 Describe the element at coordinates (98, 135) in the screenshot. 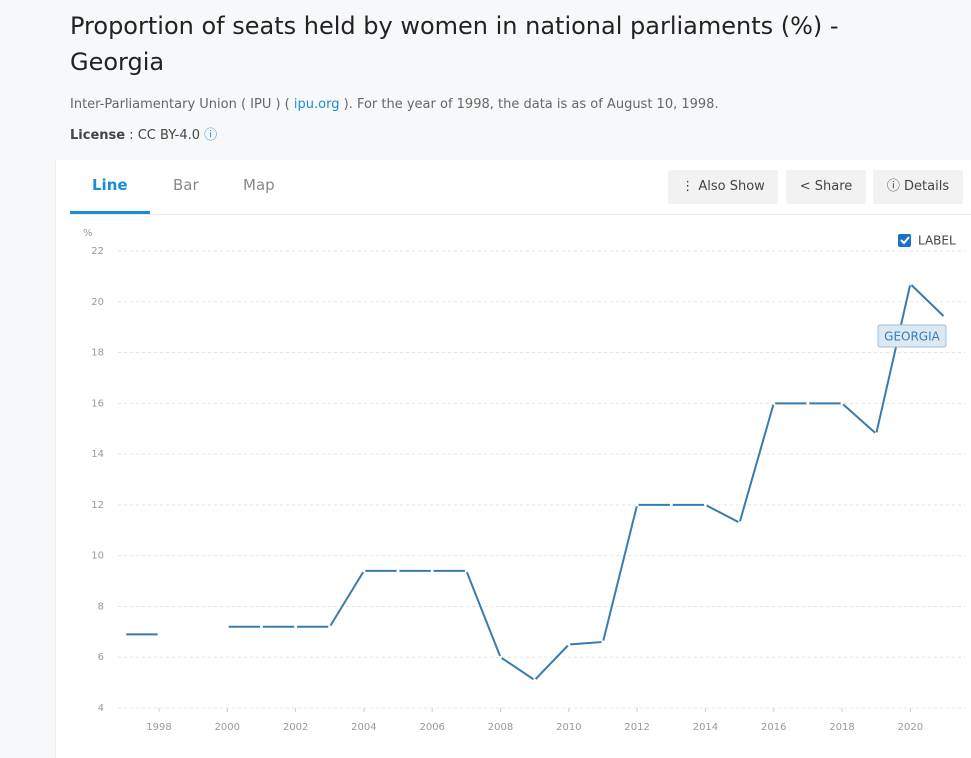

I see `license-label: License` at that location.